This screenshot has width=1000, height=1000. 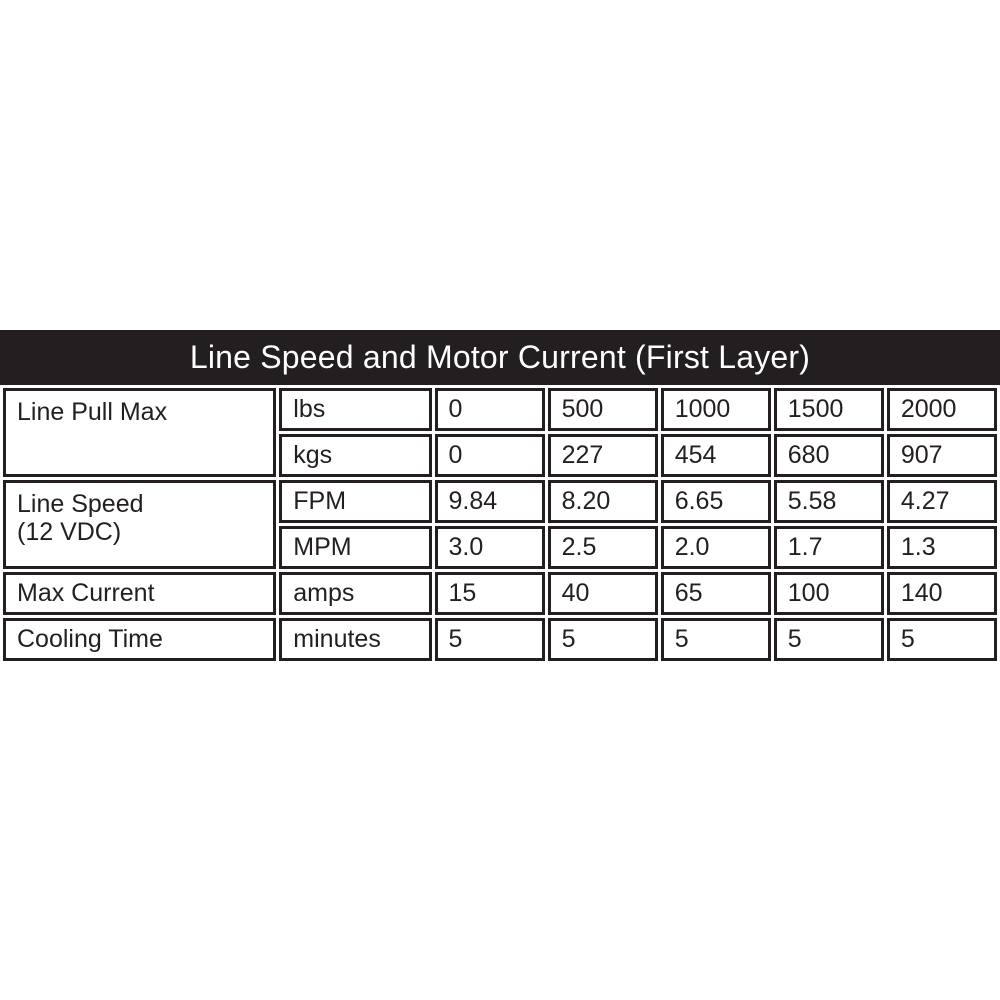 I want to click on value-cell: 5.58, so click(x=828, y=501).